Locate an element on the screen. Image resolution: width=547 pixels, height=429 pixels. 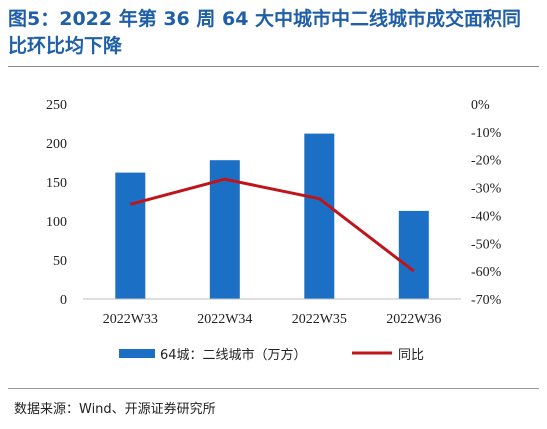
bar-2022W36 is located at coordinates (413, 254).